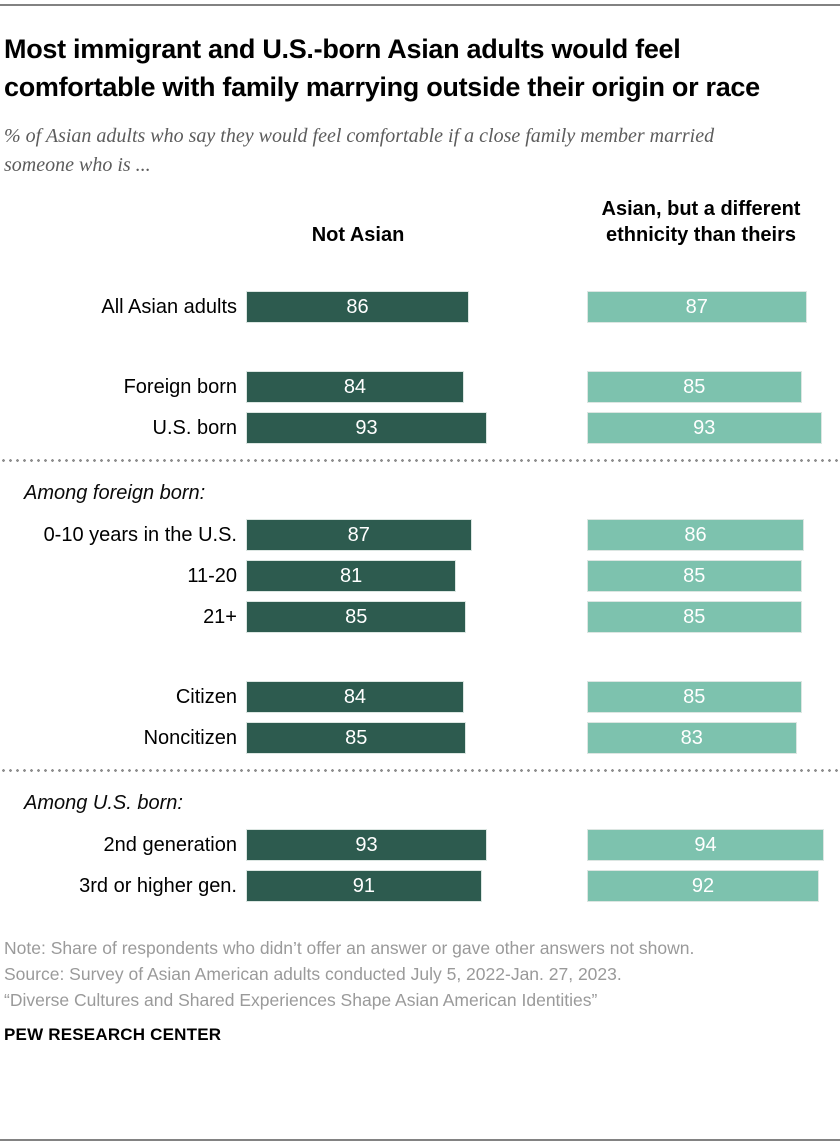 This screenshot has width=840, height=1146. I want to click on row-label: Noncitizen, so click(190, 738).